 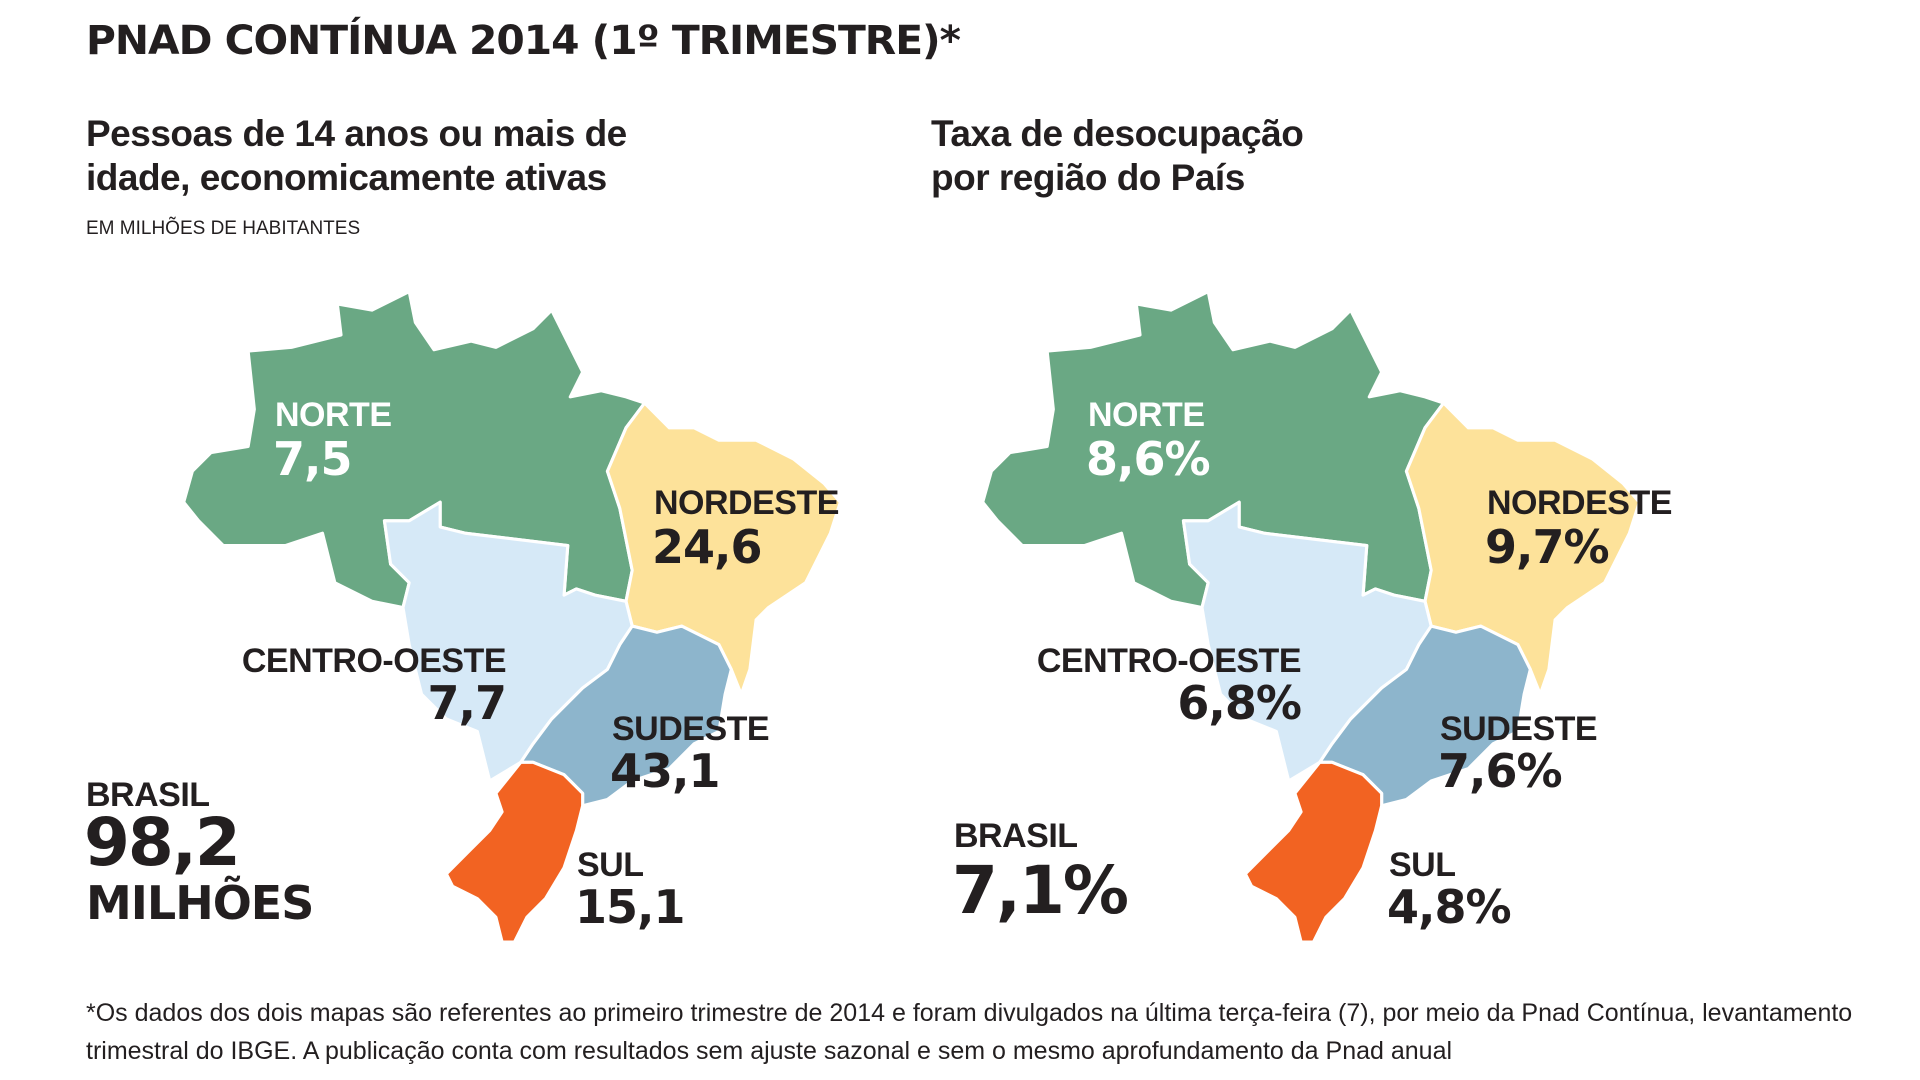 I want to click on label-norte: NORTE, so click(x=333, y=415).